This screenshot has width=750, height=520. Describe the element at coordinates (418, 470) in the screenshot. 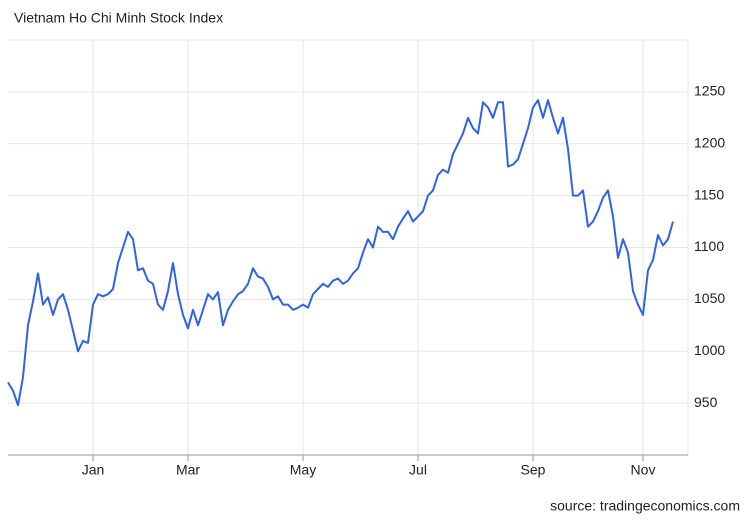

I see `x-tick-label: Jul` at that location.